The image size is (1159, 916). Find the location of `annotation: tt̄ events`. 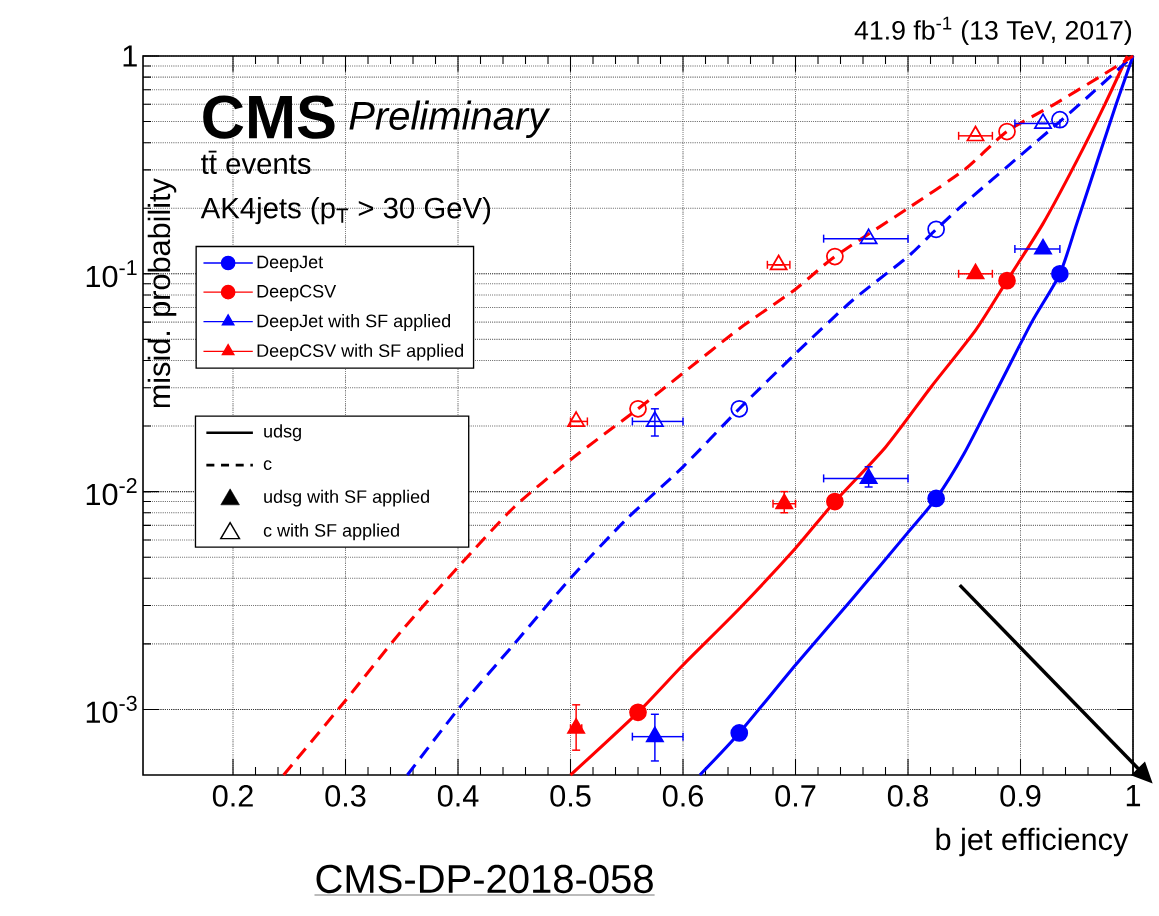

annotation: tt̄ events is located at coordinates (256, 162).